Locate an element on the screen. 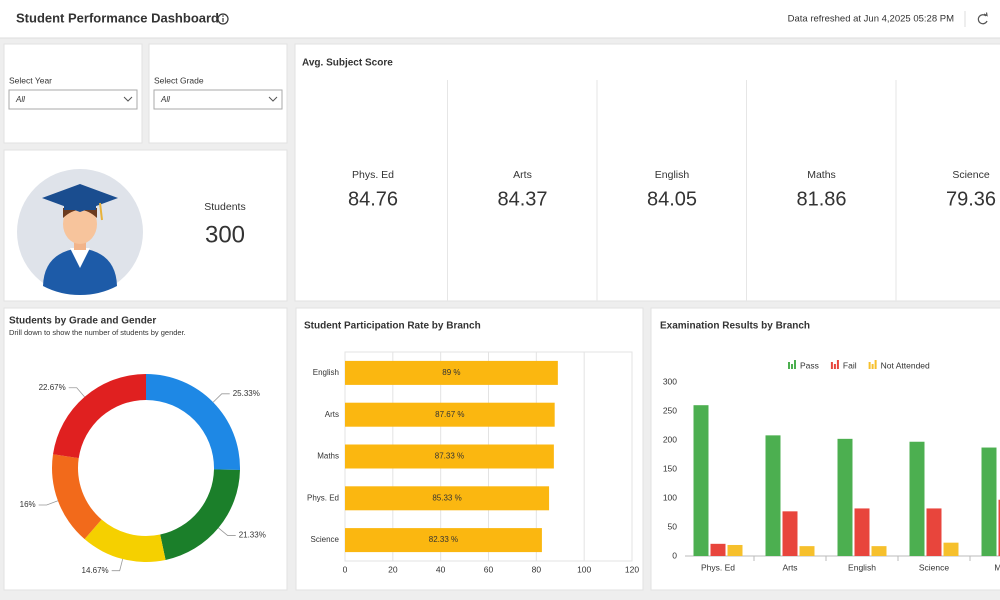 The width and height of the screenshot is (1000, 600). filter-label: Select Year is located at coordinates (30, 80).